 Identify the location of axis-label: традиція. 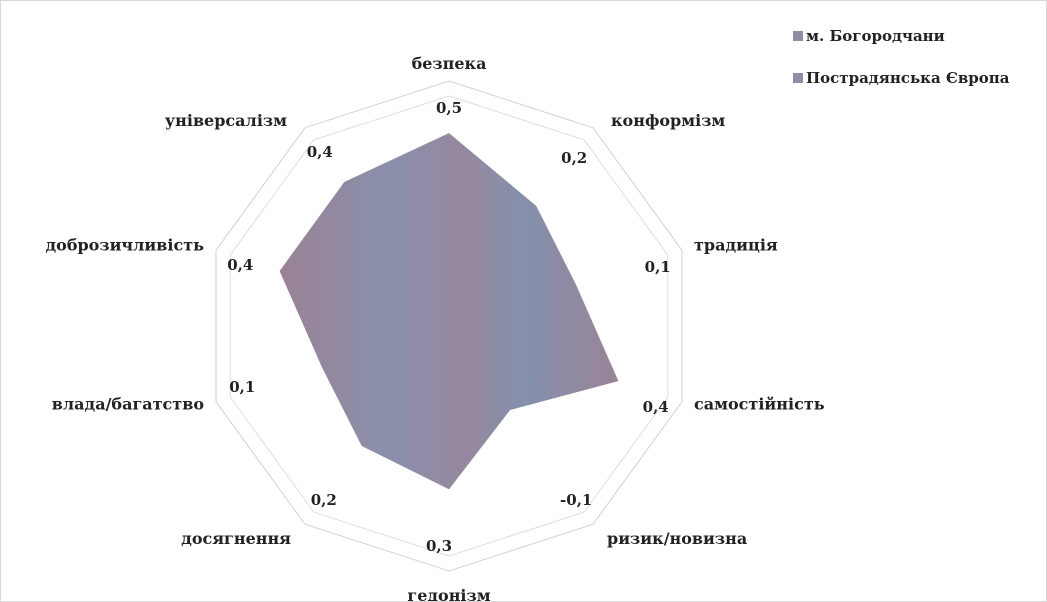
(736, 244).